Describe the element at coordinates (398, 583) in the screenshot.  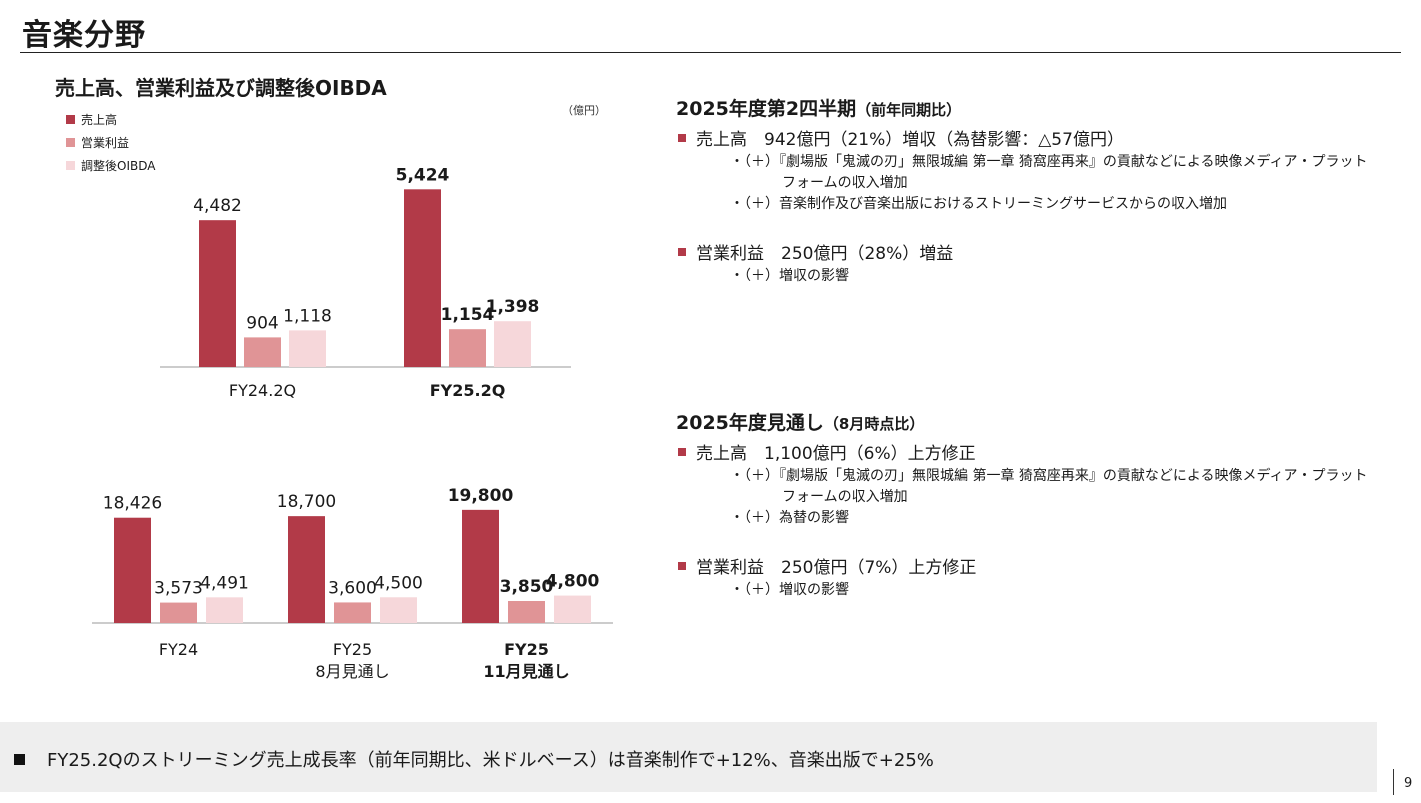
I see `data-label-adjusted-oibda: 4,500` at that location.